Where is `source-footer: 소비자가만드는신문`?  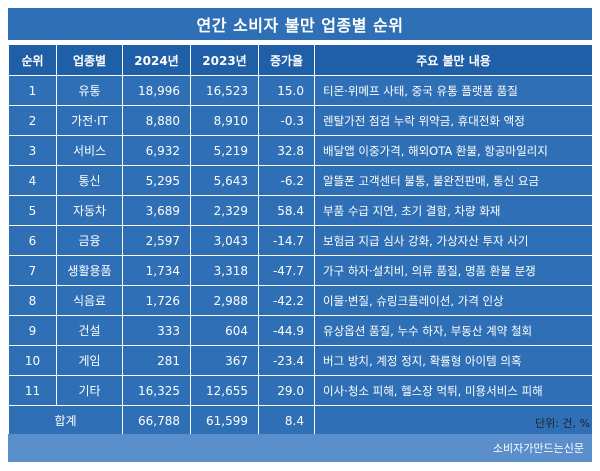 source-footer: 소비자가만드는신문 is located at coordinates (300, 448).